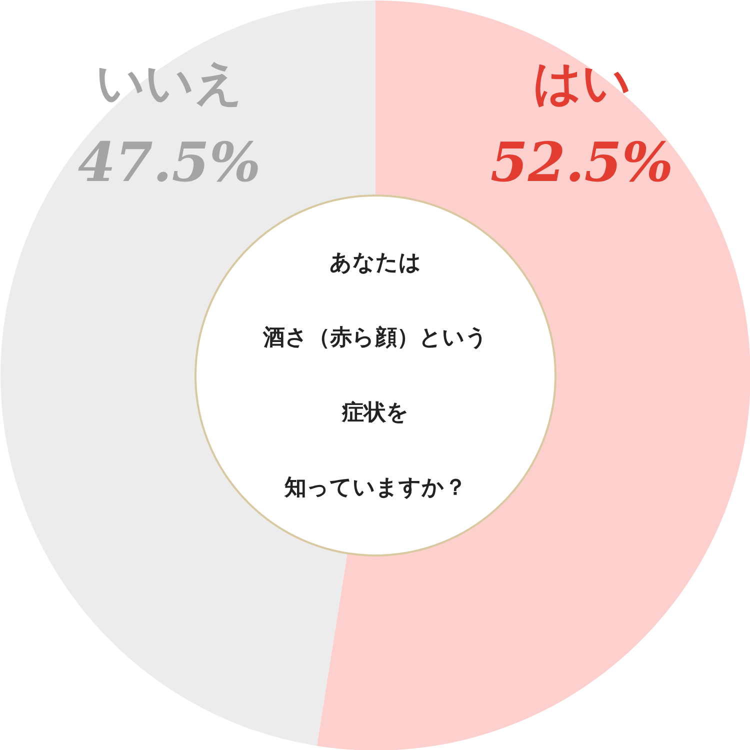 The image size is (750, 750). What do you see at coordinates (376, 263) in the screenshot?
I see `text: あなたは` at bounding box center [376, 263].